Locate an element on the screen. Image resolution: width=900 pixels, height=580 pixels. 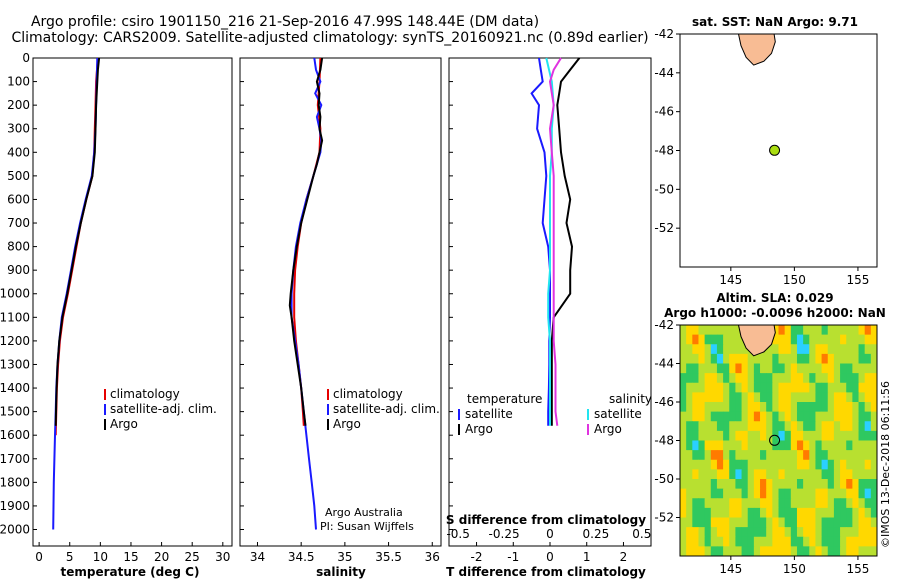
lat-tick-label: -48 is located at coordinates (664, 151).